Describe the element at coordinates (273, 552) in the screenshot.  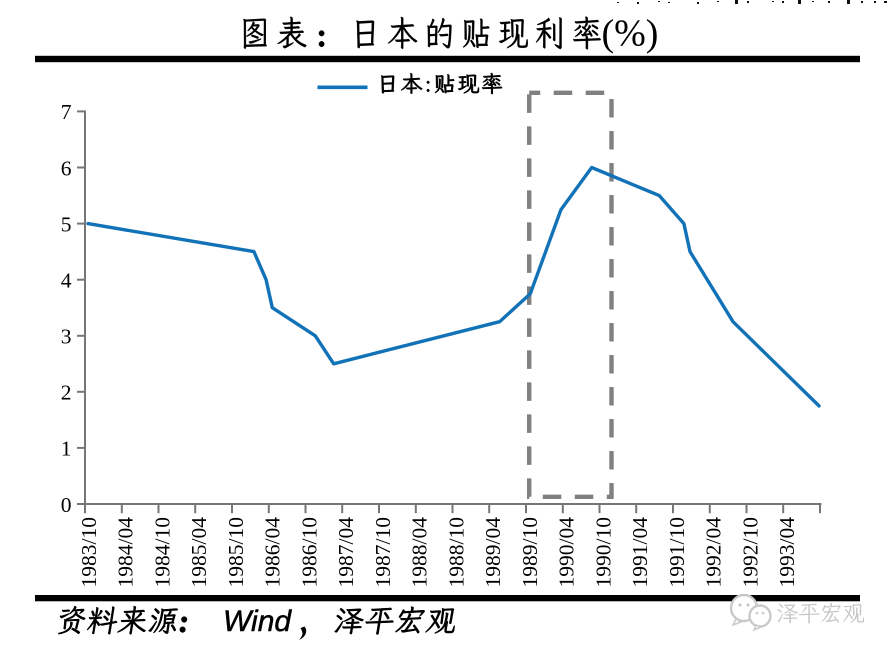
I see `svg-text: 1986/04` at that location.